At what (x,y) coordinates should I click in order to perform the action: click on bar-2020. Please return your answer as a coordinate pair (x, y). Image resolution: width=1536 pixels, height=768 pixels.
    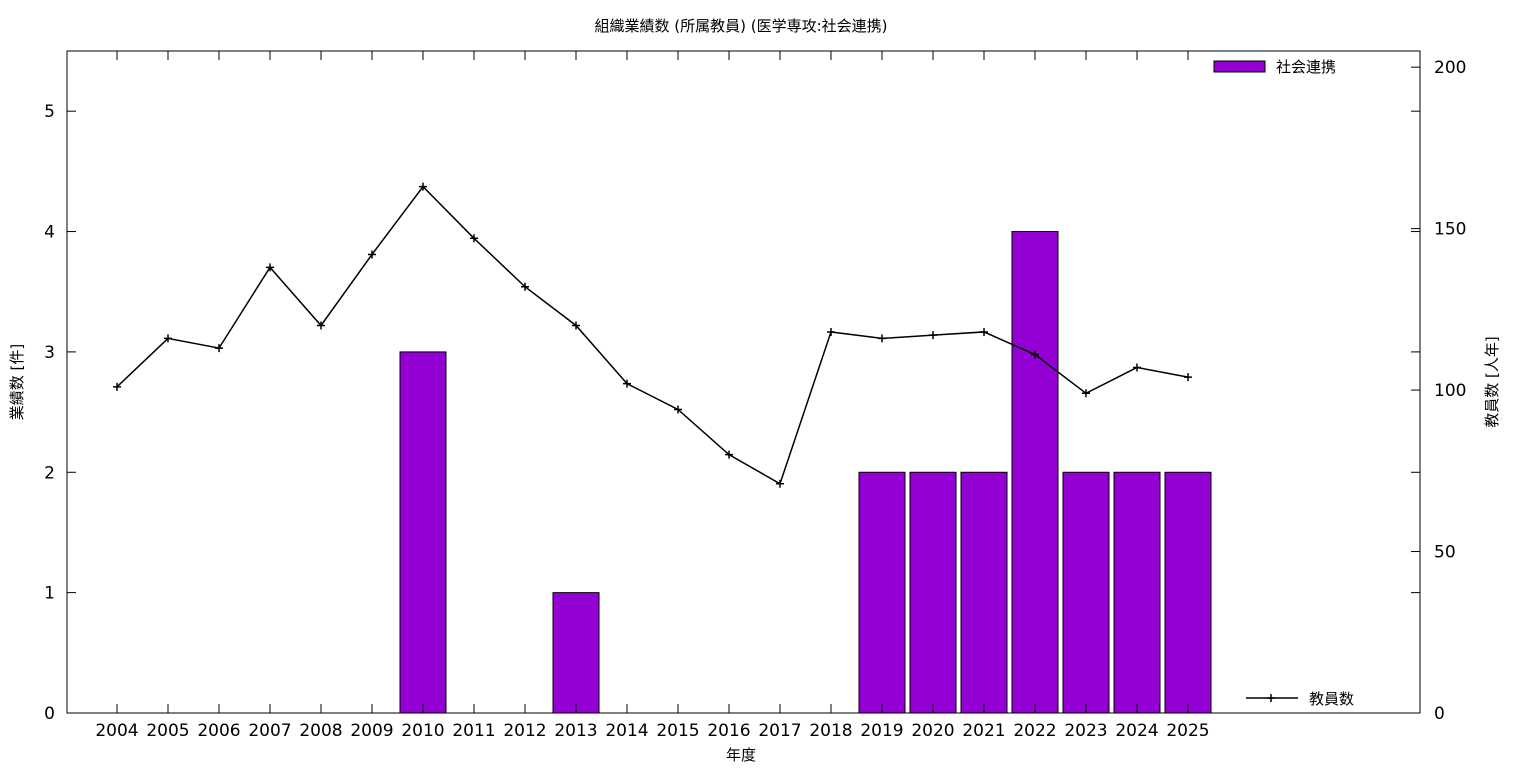
    Looking at the image, I should click on (933, 592).